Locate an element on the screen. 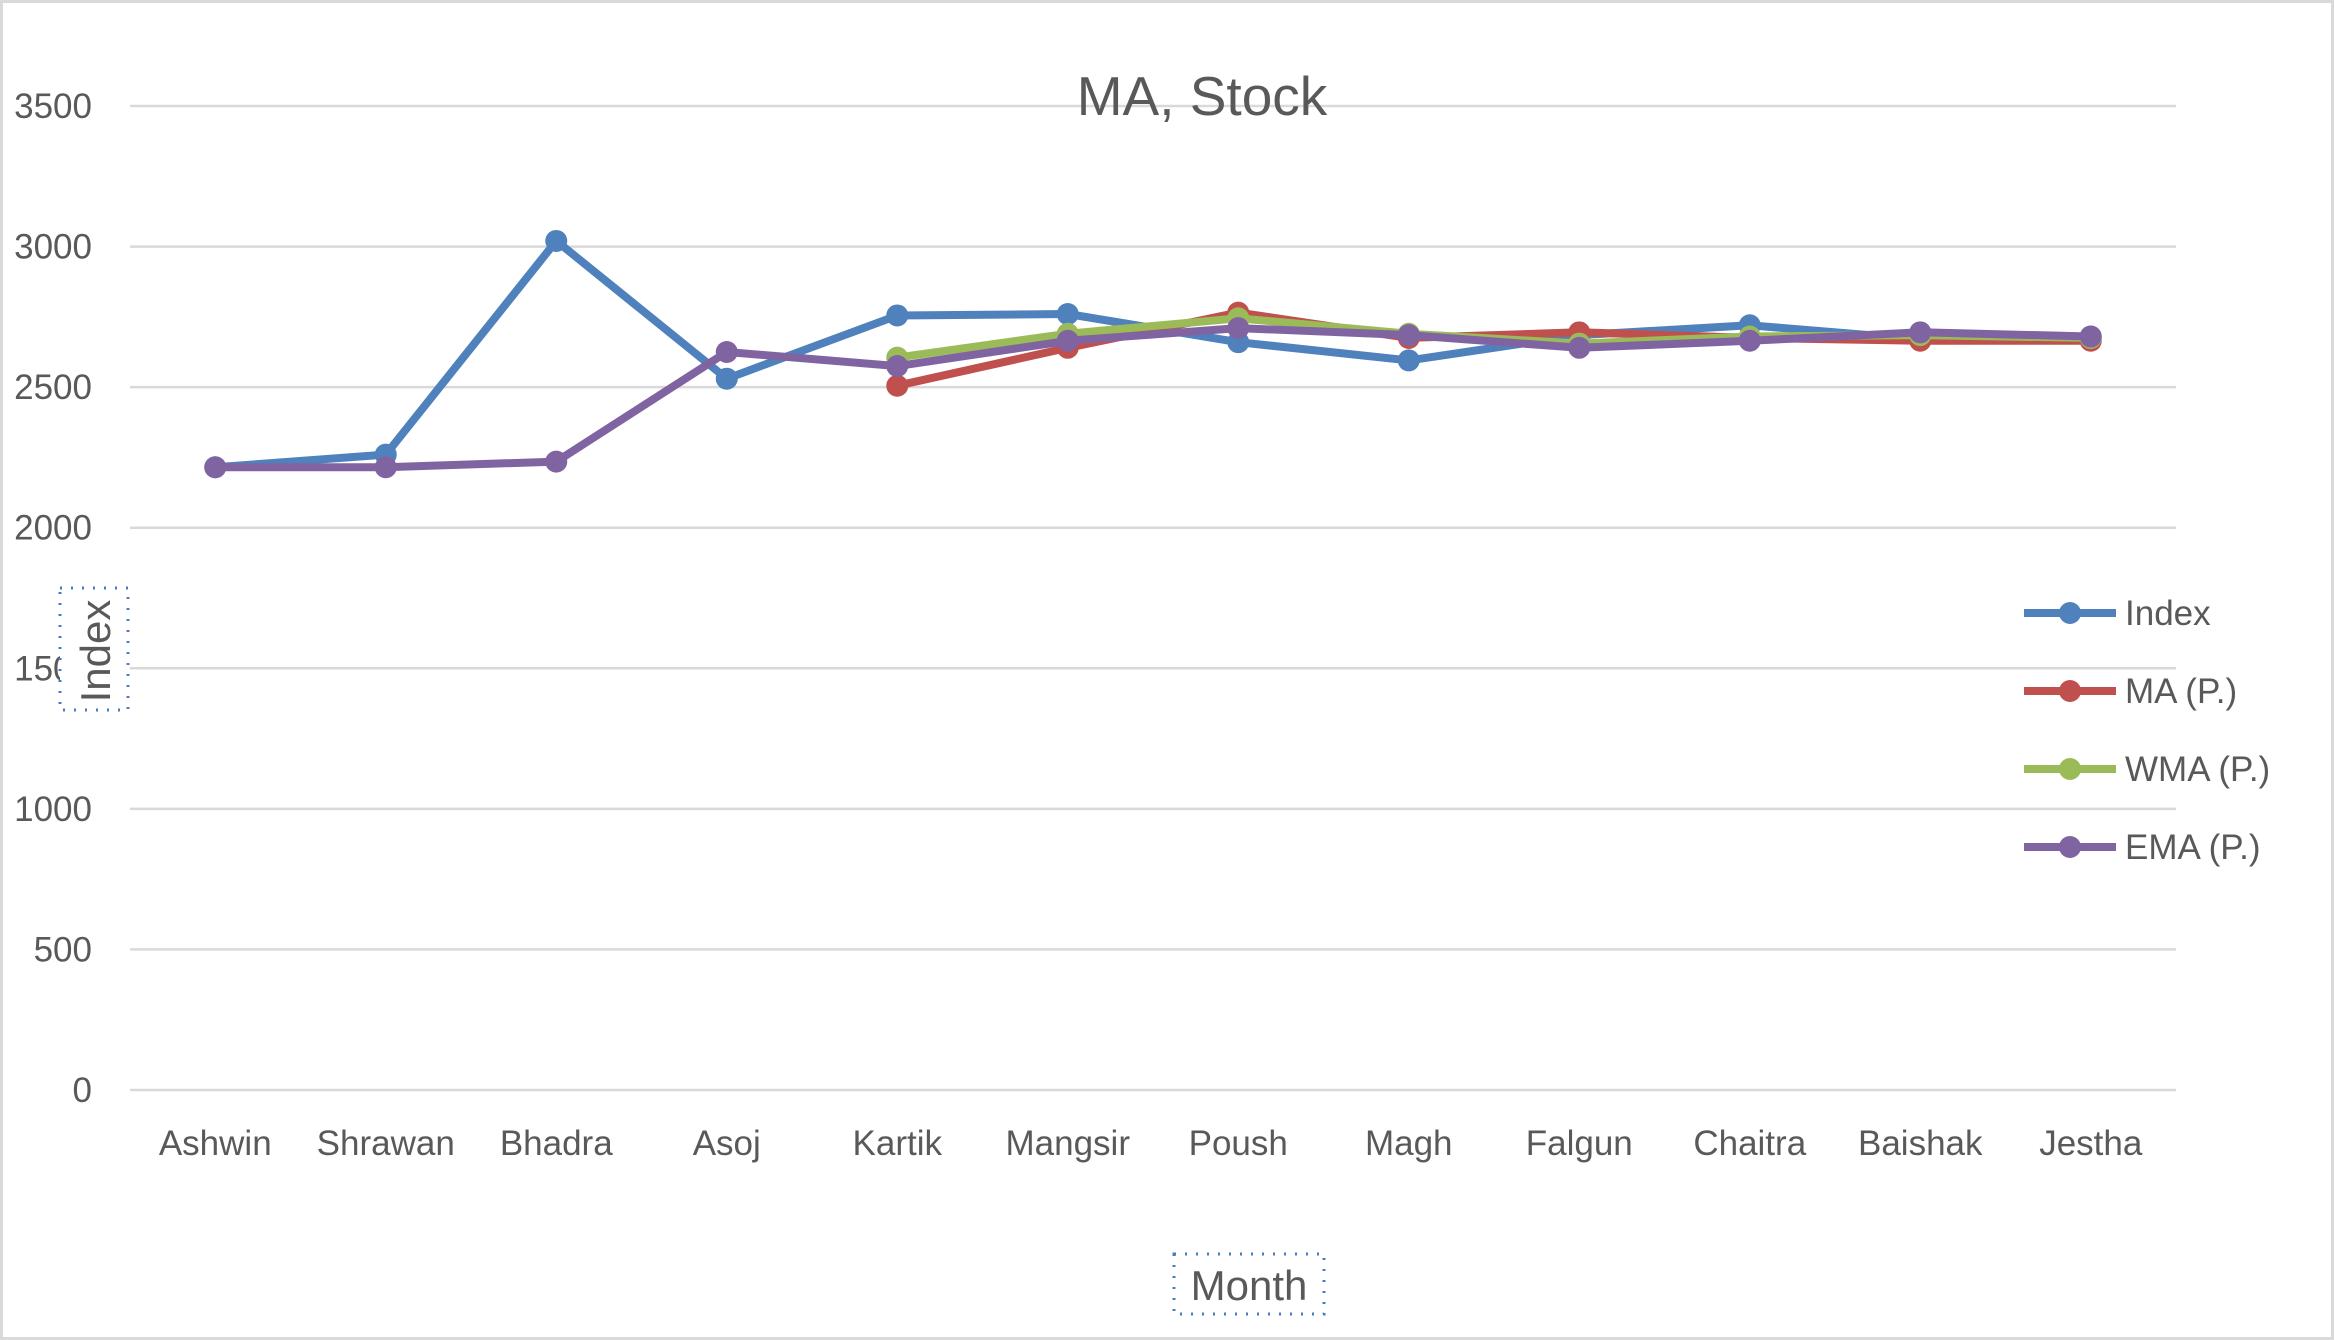 The image size is (2334, 1340). x-axis-title-selection is located at coordinates (1249, 1284).